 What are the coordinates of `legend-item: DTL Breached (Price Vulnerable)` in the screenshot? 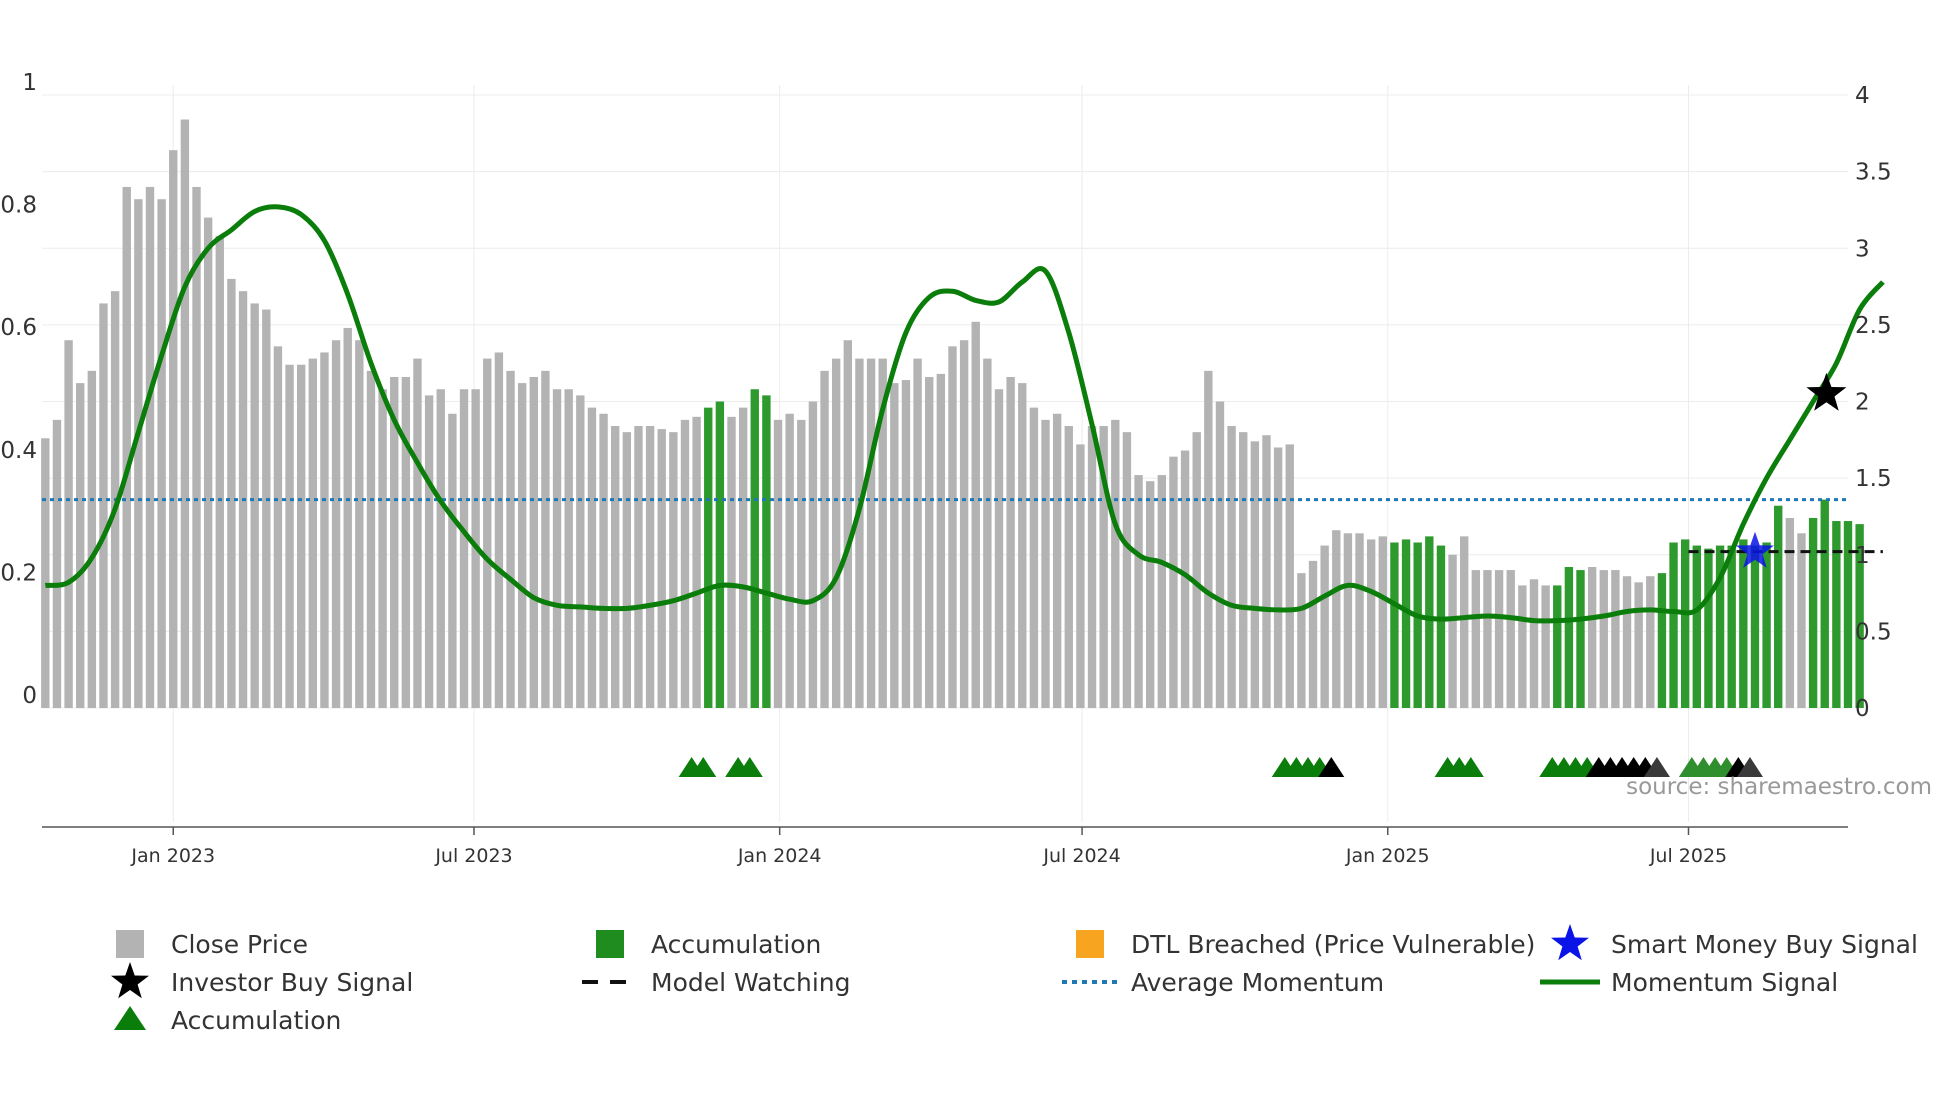 It's located at (1305, 944).